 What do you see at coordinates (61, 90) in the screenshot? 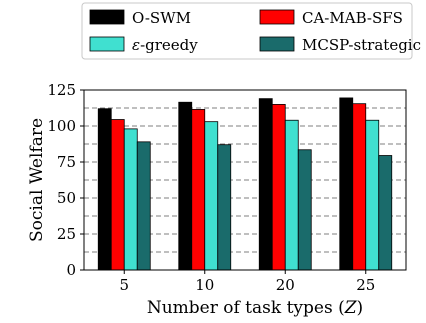
I see `y-tick-label: 125` at bounding box center [61, 90].